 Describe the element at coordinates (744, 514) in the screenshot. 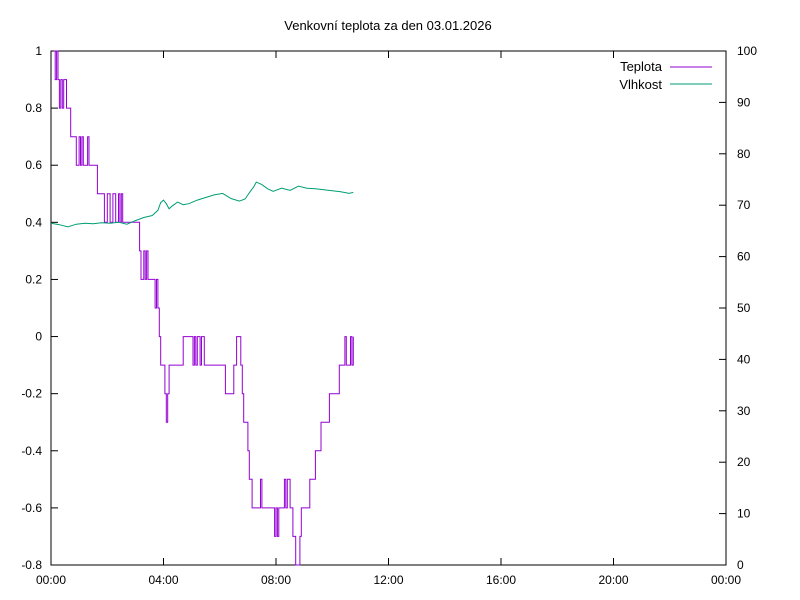

I see `y-right-tick-label: 10` at that location.